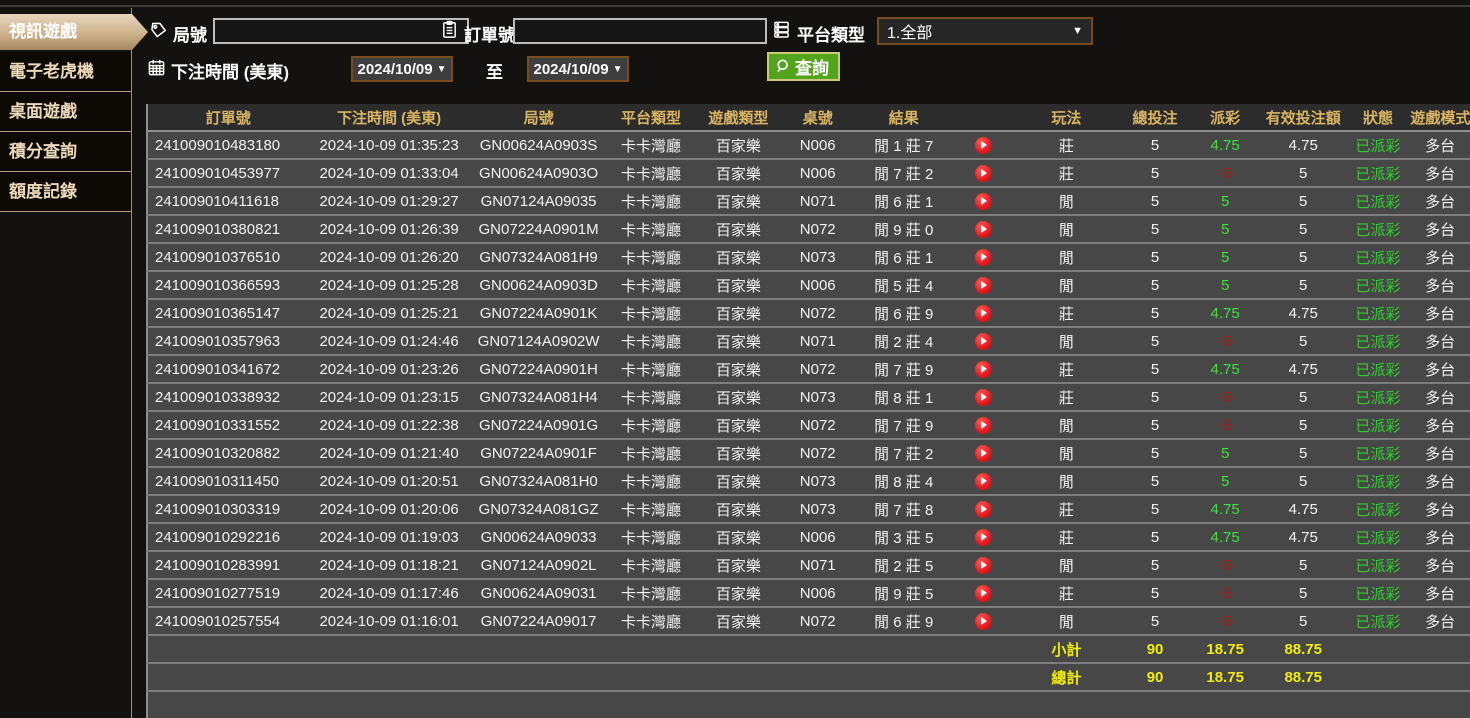 This screenshot has height=718, width=1470. What do you see at coordinates (65, 192) in the screenshot?
I see `sidebar-item-credit-records: 額度記錄` at bounding box center [65, 192].